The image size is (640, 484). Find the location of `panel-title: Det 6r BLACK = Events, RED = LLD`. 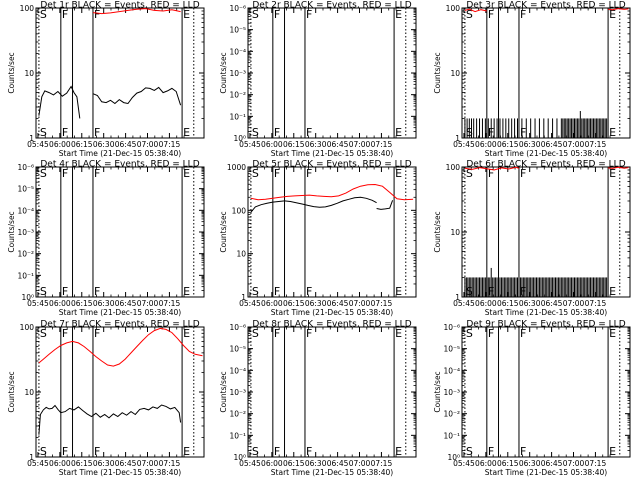

panel-title: Det 6r BLACK = Events, RED = LLD is located at coordinates (545, 165).